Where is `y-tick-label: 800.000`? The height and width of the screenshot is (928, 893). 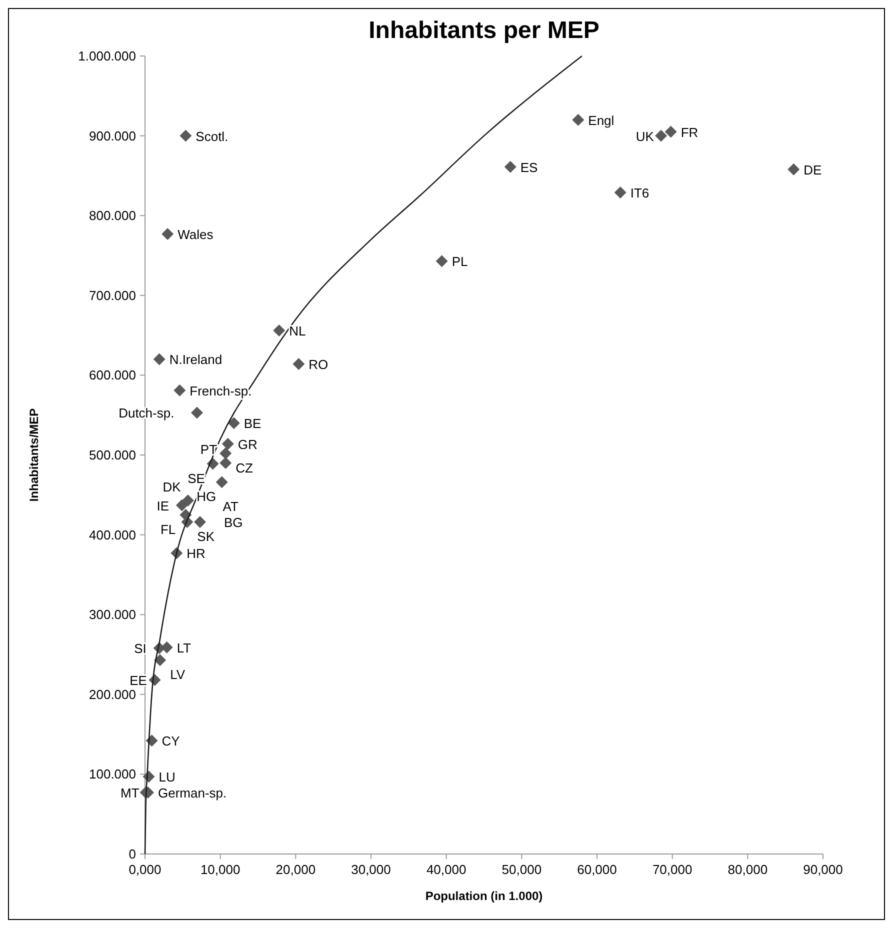 y-tick-label: 800.000 is located at coordinates (112, 216).